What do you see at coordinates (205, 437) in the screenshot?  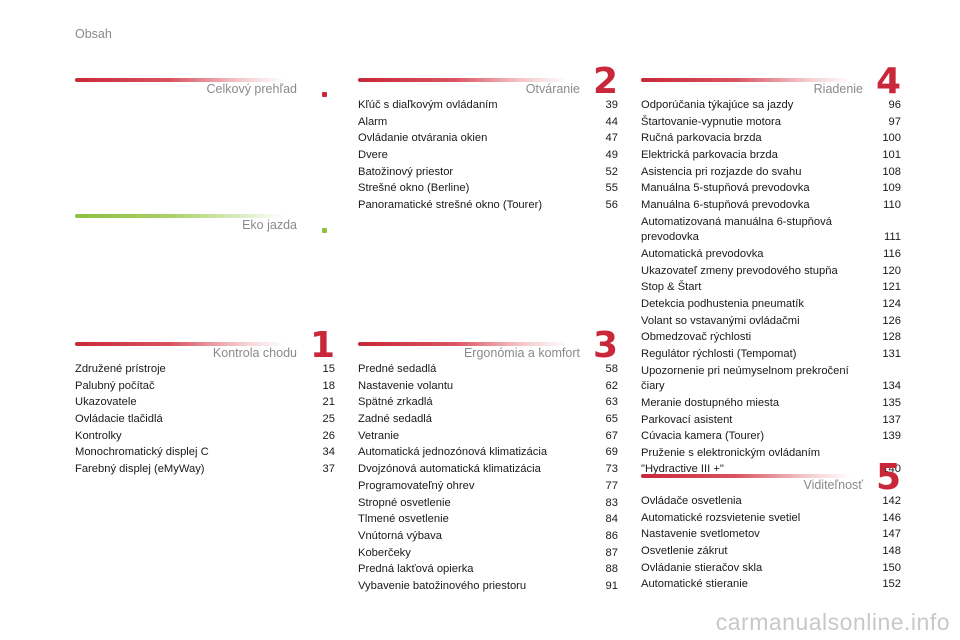 I see `toc-entry: Kontrolky 26` at bounding box center [205, 437].